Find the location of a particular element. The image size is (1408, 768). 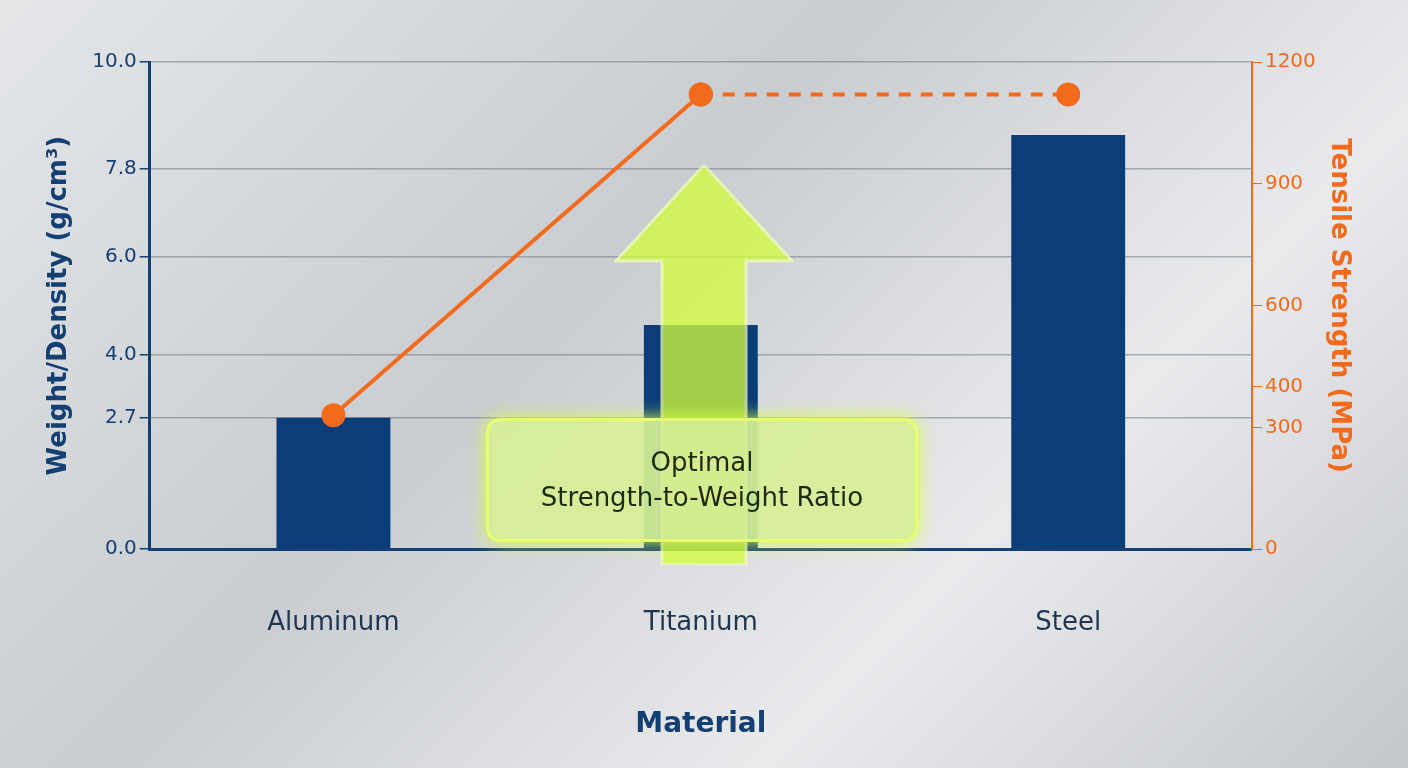

y2-tick-label: 600 is located at coordinates (1284, 303).